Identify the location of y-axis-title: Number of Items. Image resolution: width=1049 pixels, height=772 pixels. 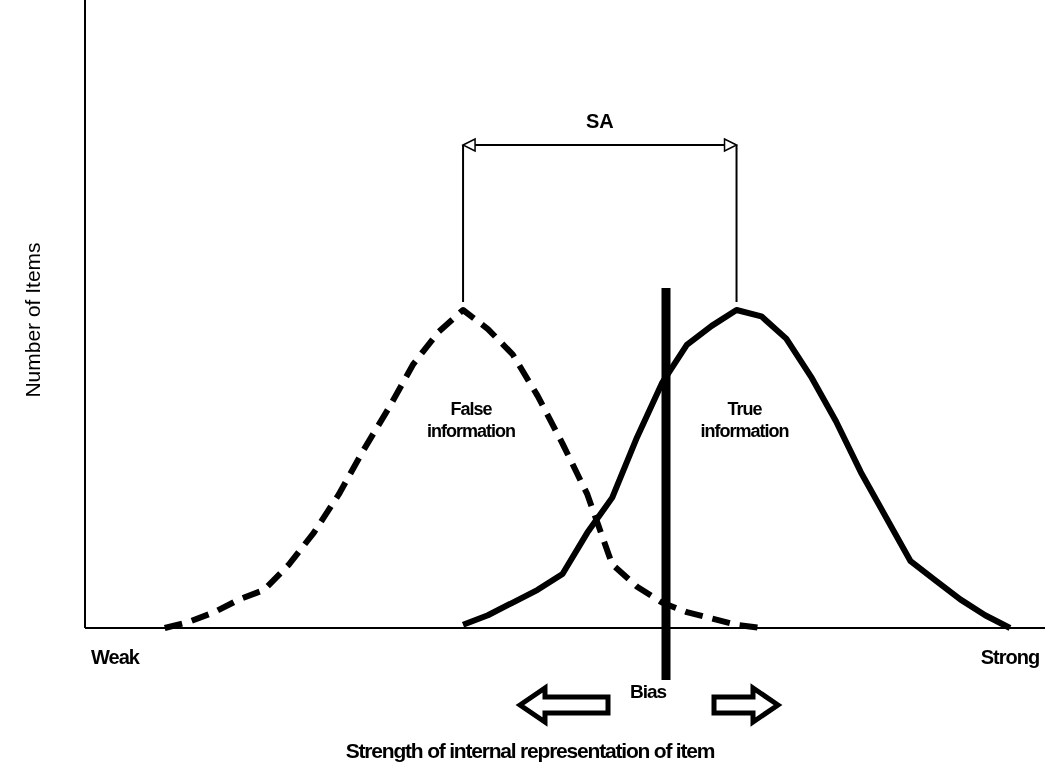
(32, 320).